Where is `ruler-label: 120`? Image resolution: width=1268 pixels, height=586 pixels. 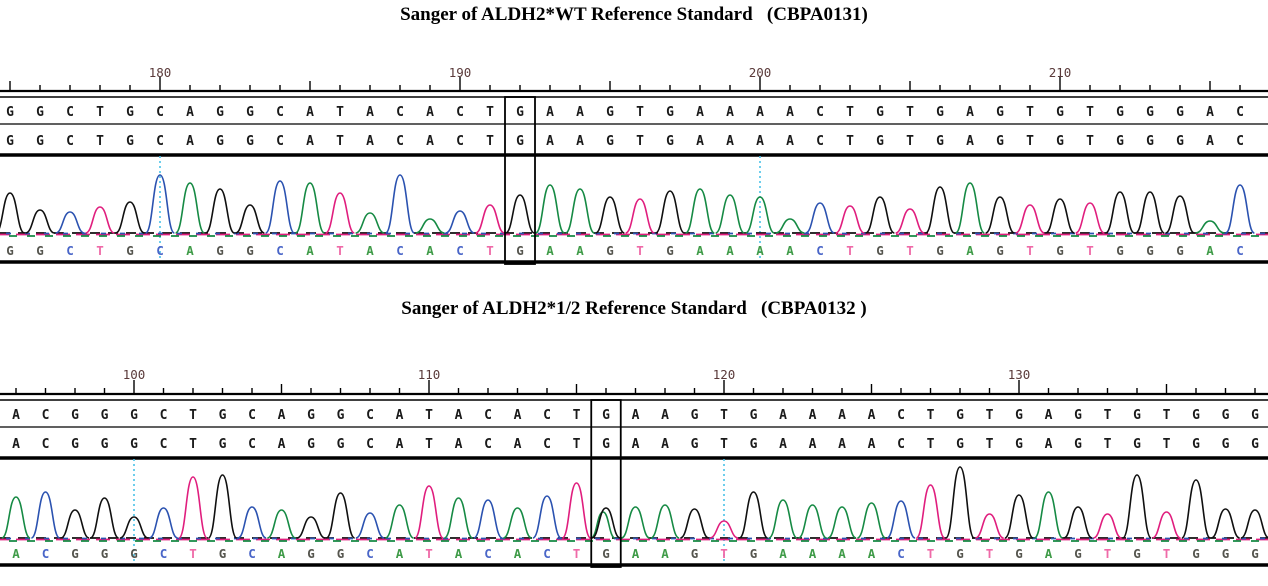 ruler-label: 120 is located at coordinates (724, 374).